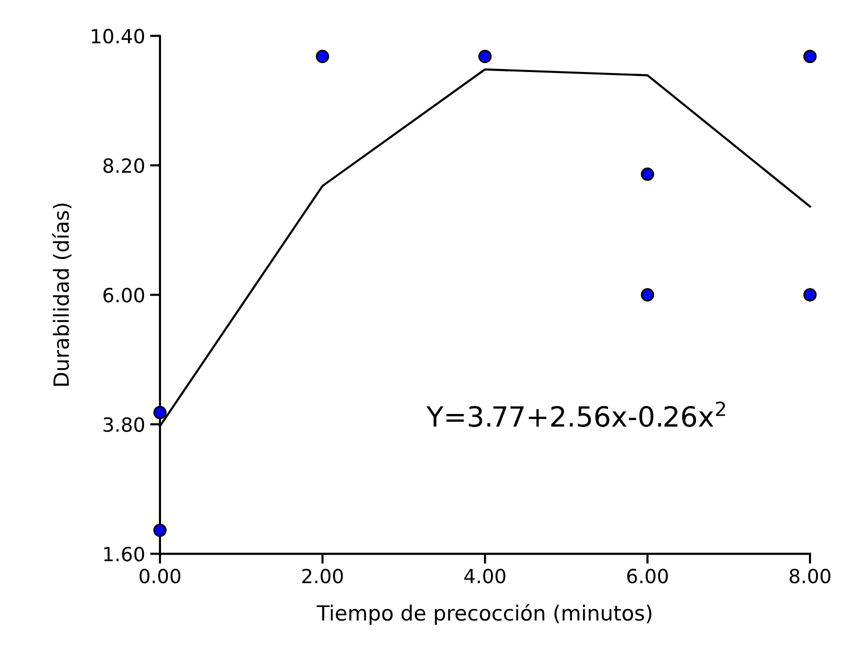  What do you see at coordinates (124, 424) in the screenshot?
I see `y-tick-label: 3.80` at bounding box center [124, 424].